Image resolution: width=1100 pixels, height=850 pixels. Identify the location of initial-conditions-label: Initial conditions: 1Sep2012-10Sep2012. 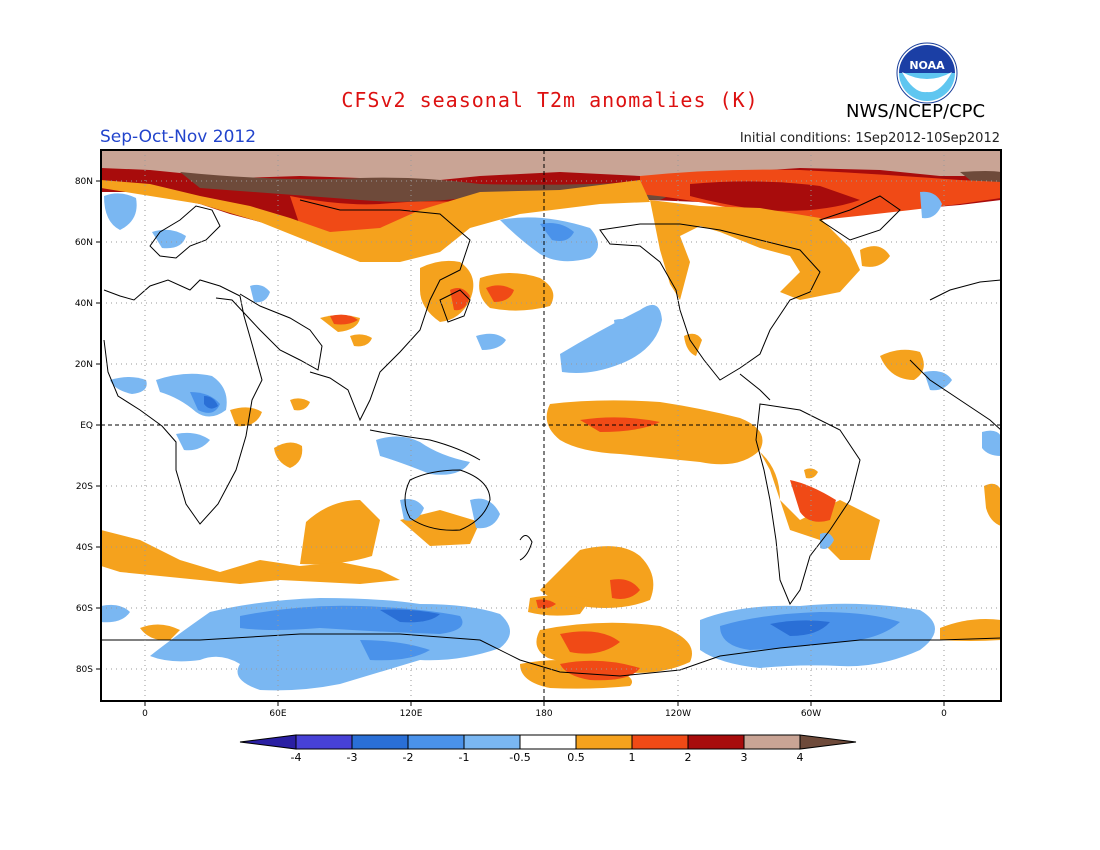
(869, 138).